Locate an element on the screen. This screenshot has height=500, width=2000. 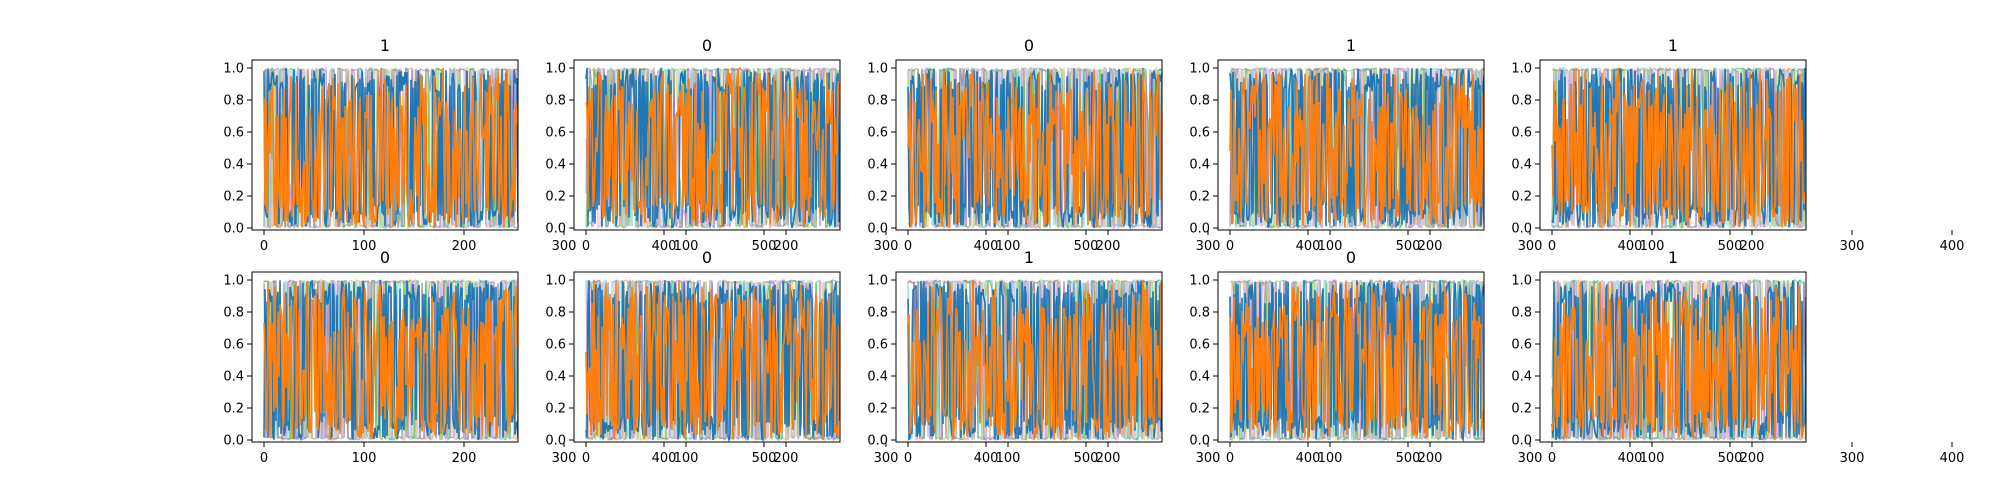
subplot-7: 0 100 200 300 400 500 0.0 0.2 0.4 0.6 0.8 1.0 0 is located at coordinates (821, 357).